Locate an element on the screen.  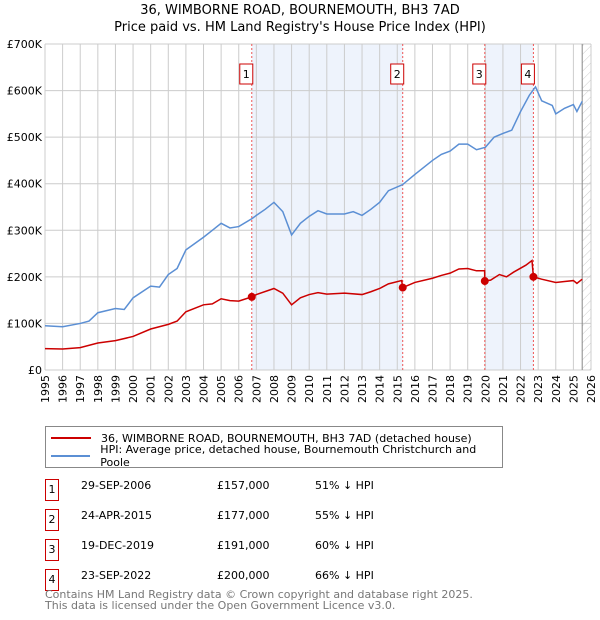
sale-date: 29-SEP-2006 is located at coordinates (116, 485).